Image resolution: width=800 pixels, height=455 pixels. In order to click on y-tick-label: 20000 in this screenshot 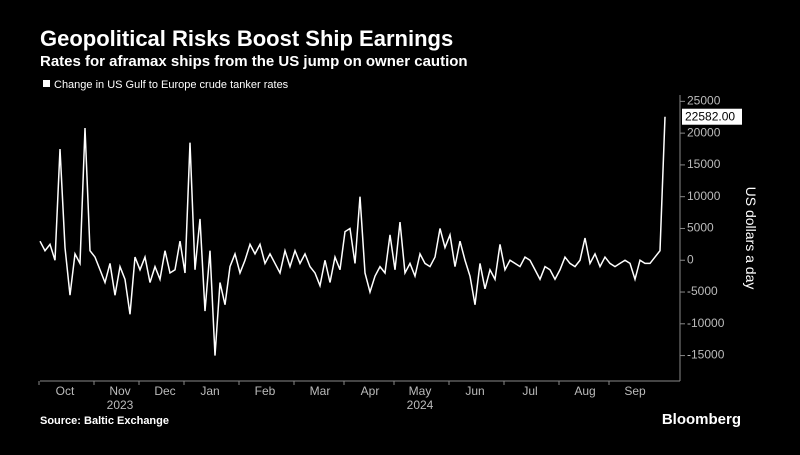, I will do `click(704, 132)`.